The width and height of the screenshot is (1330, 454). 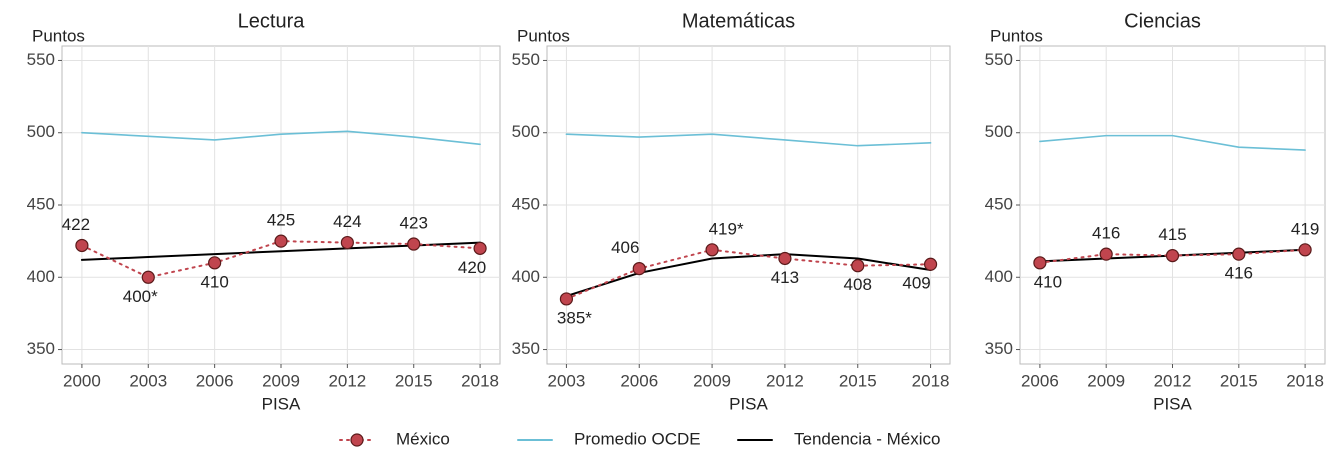 I want to click on chart-title: Matemáticas, so click(x=738, y=21).